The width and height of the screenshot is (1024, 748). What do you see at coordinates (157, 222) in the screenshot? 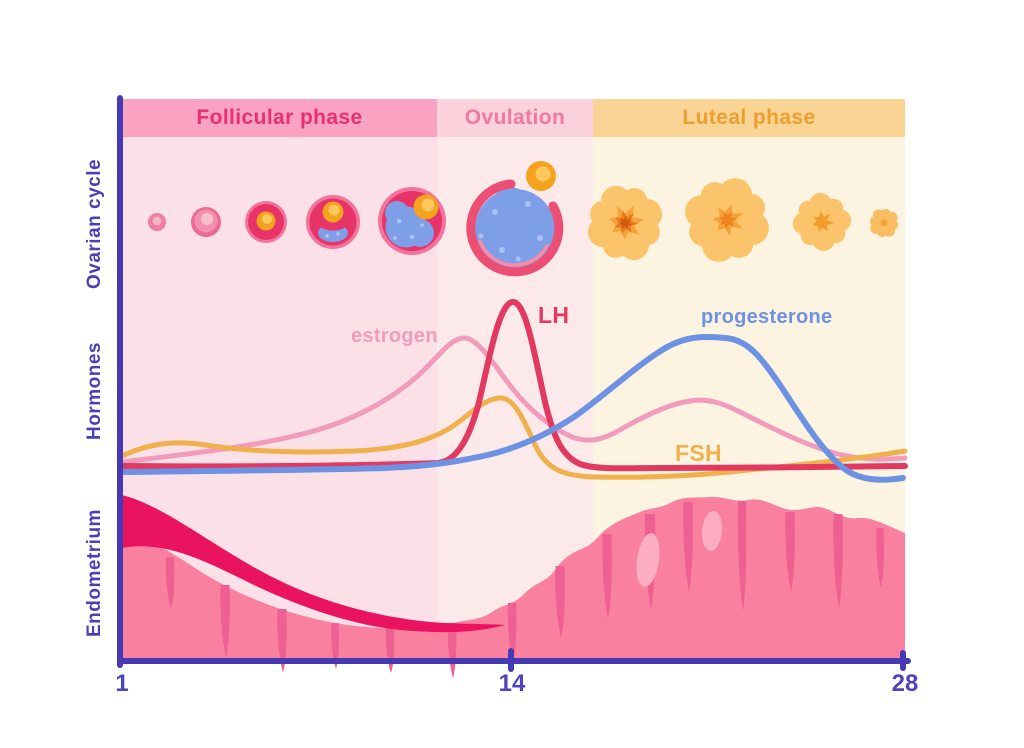
I see `follicle-stage-1-icon` at bounding box center [157, 222].